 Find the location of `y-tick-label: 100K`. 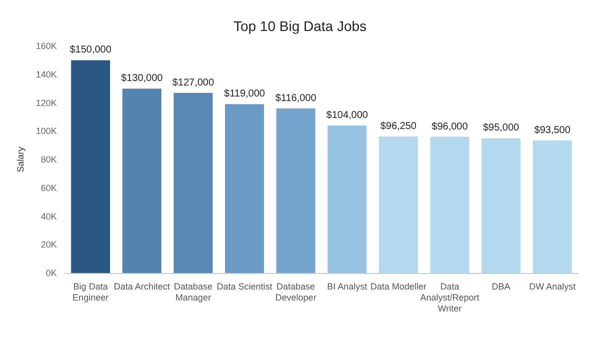

y-tick-label: 100K is located at coordinates (46, 131).